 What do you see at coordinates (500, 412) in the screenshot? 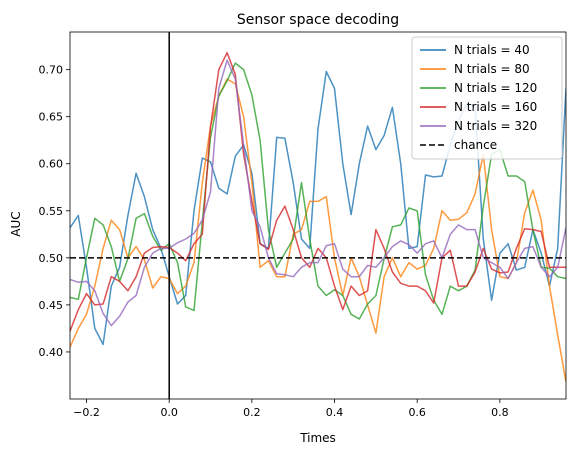
I see `x-tick-label: 0.8` at bounding box center [500, 412].